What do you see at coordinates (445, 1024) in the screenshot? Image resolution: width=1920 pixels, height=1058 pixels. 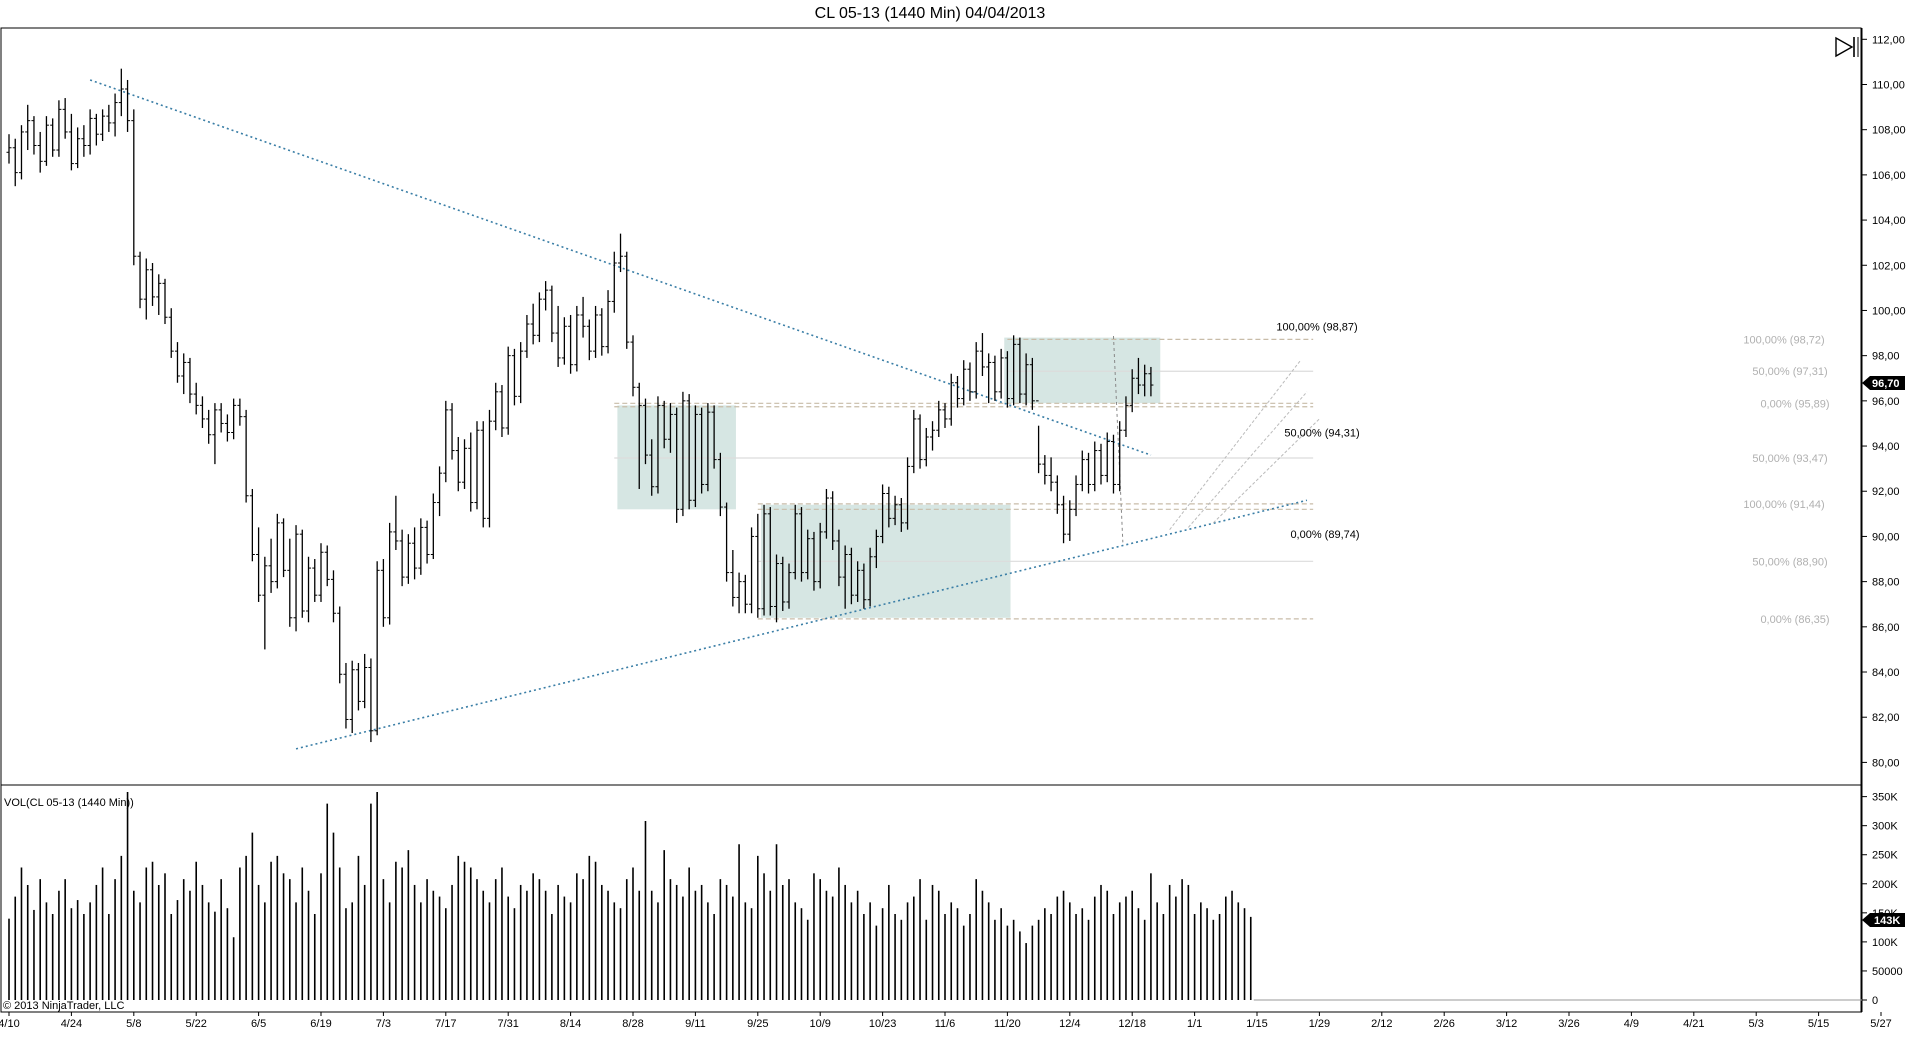 I see `date-tick-label: 7/17` at bounding box center [445, 1024].